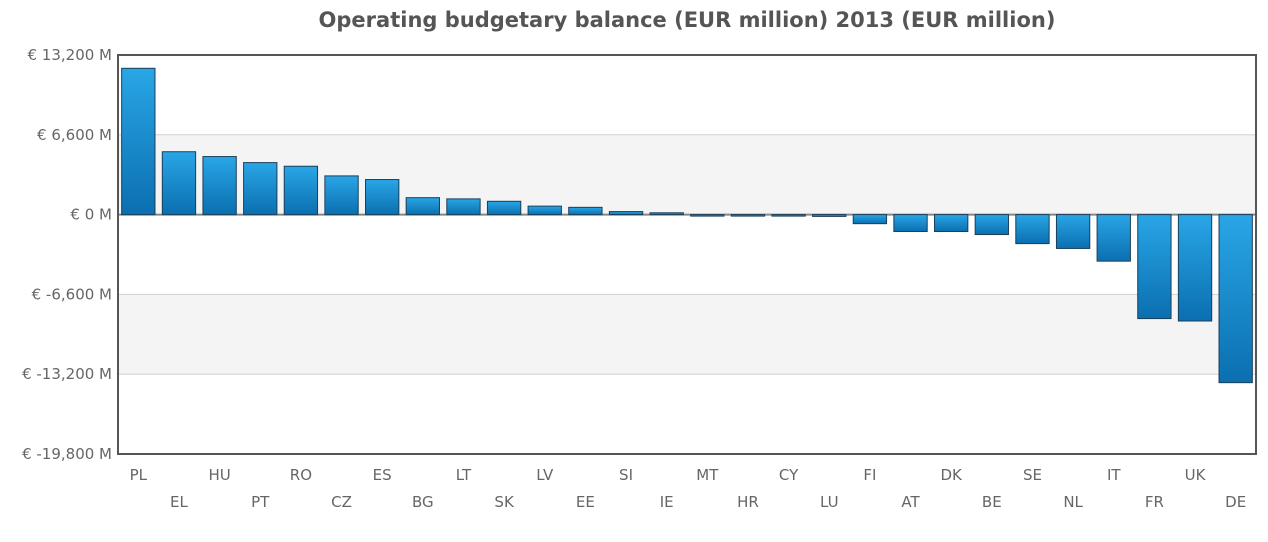  What do you see at coordinates (829, 502) in the screenshot?
I see `x-tick-label: LU` at bounding box center [829, 502].